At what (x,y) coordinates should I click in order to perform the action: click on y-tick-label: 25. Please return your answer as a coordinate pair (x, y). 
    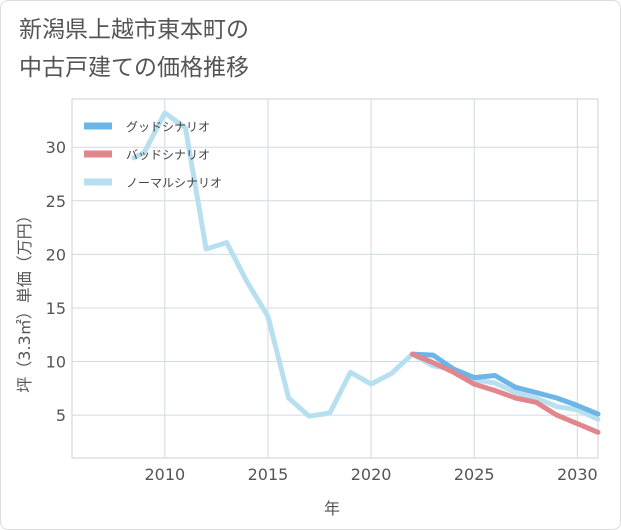
    Looking at the image, I should click on (56, 201).